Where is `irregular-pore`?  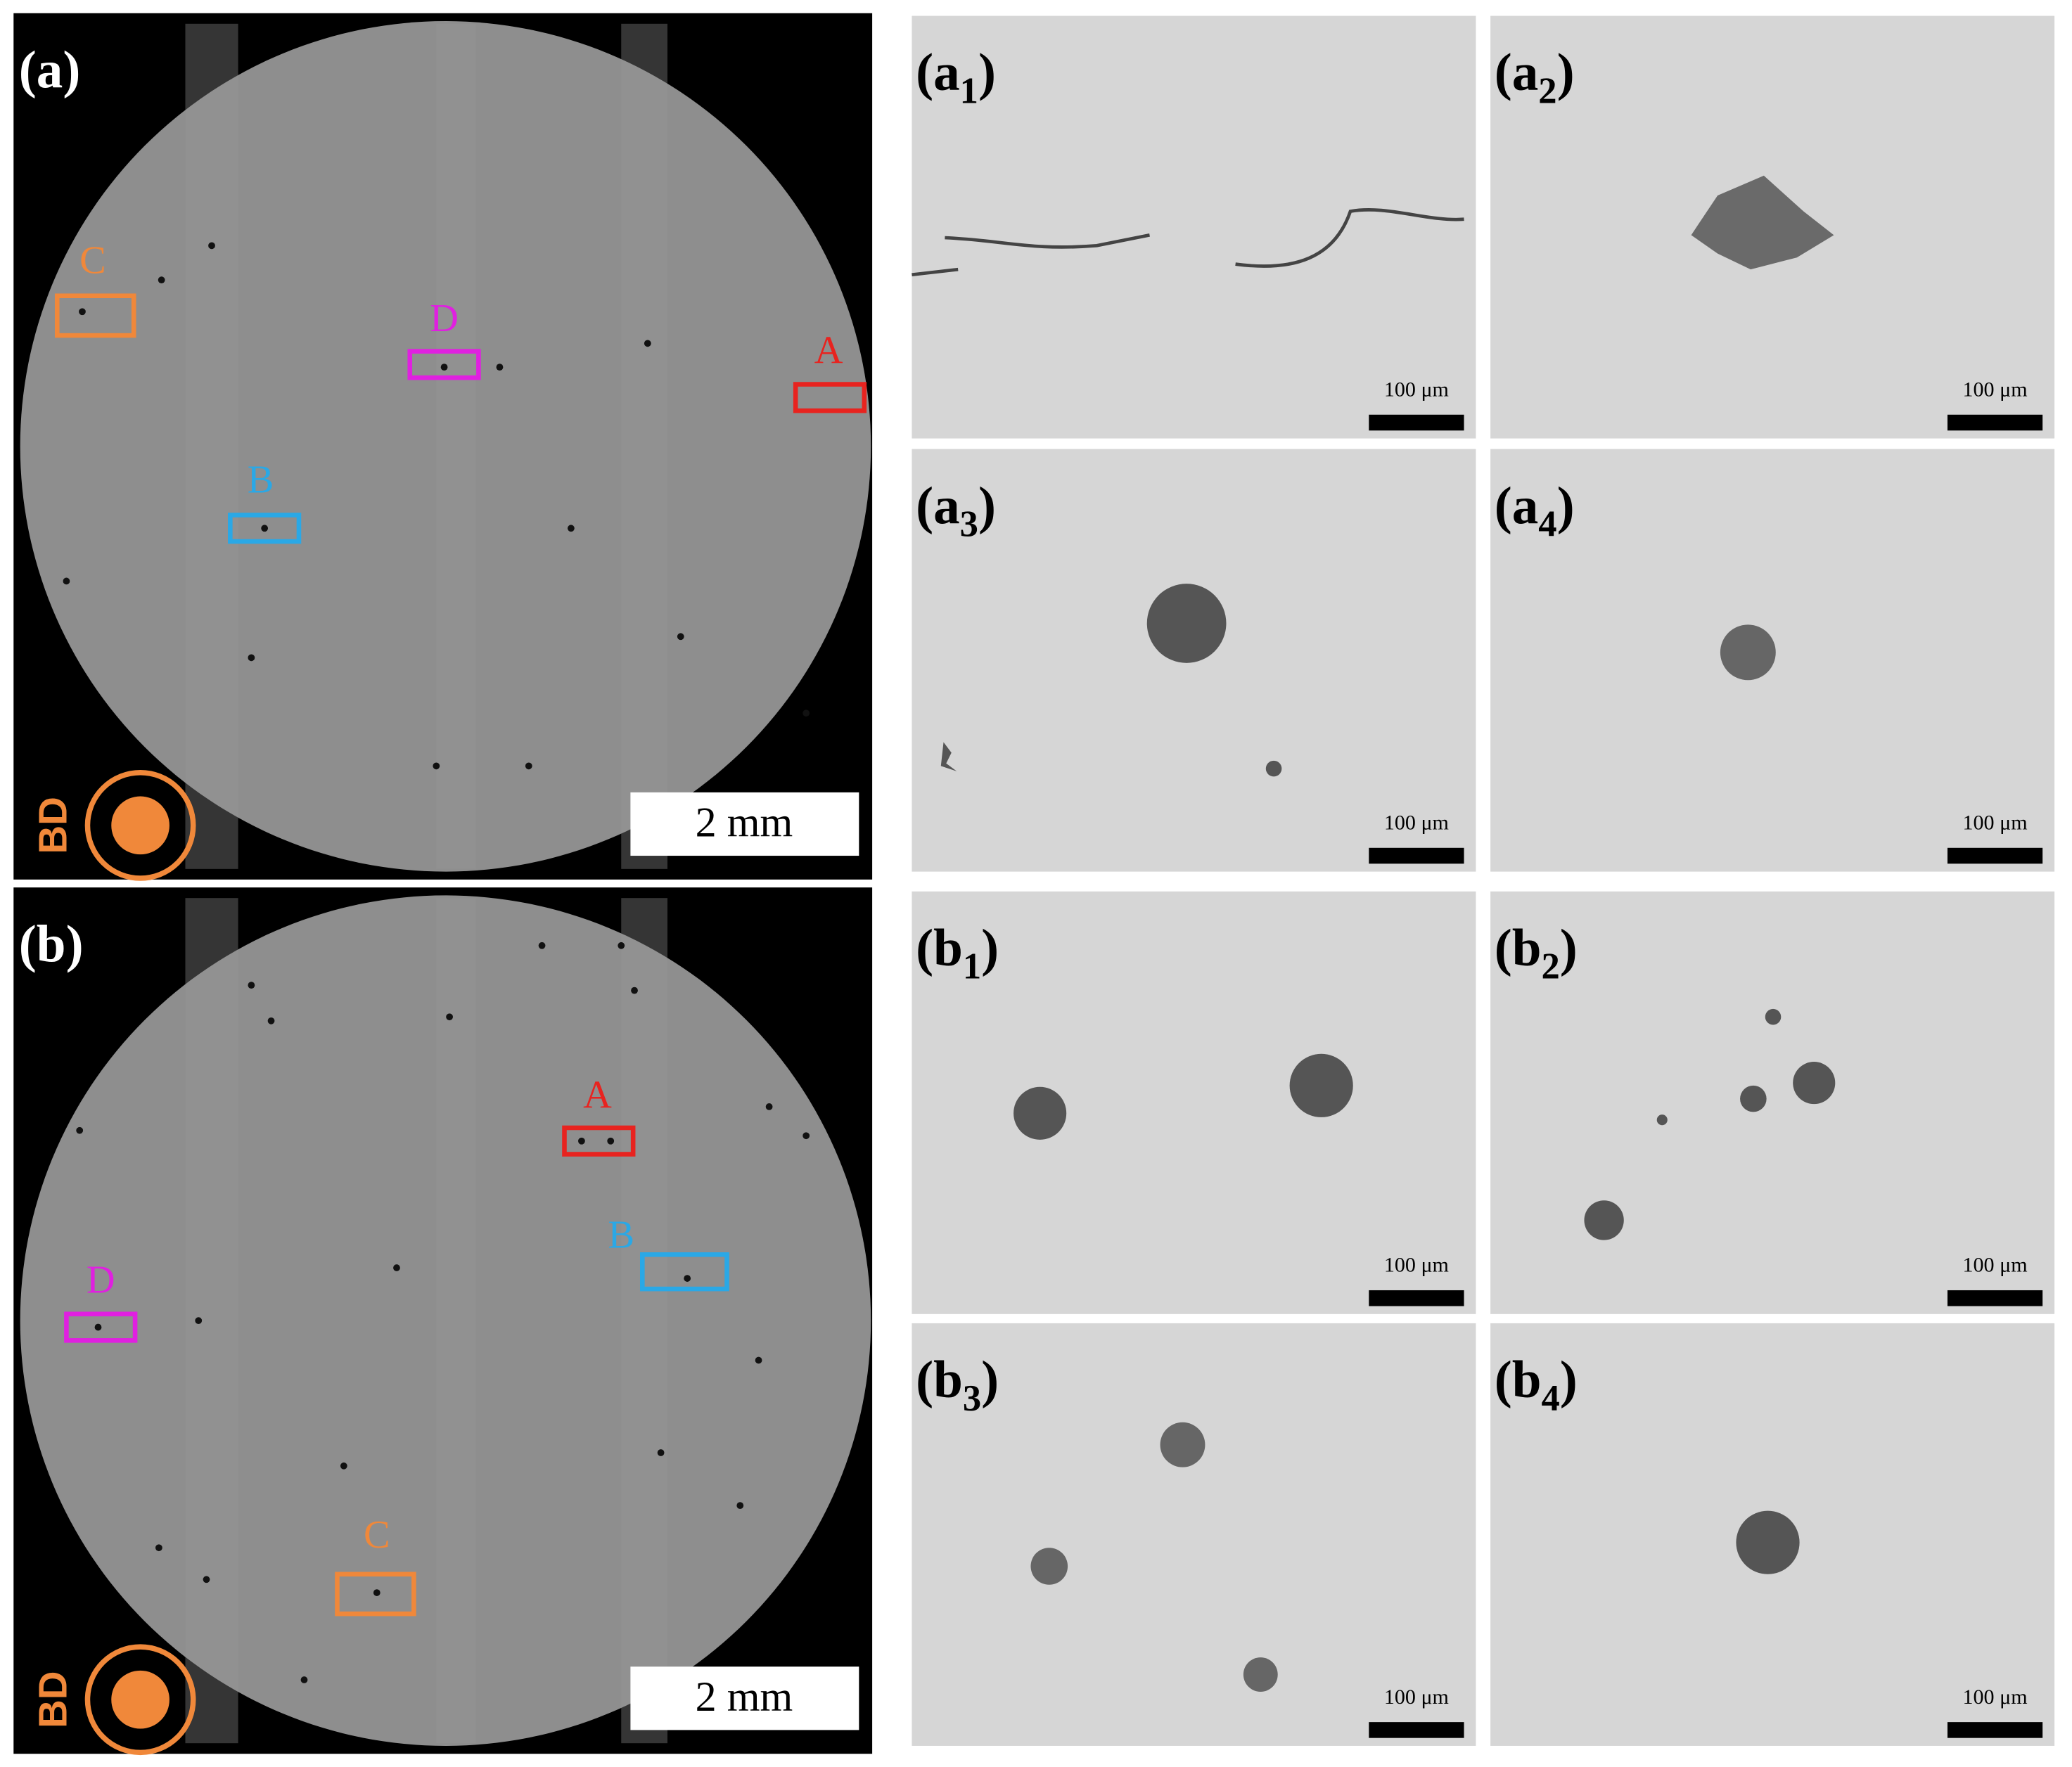
irregular-pore is located at coordinates (1762, 222).